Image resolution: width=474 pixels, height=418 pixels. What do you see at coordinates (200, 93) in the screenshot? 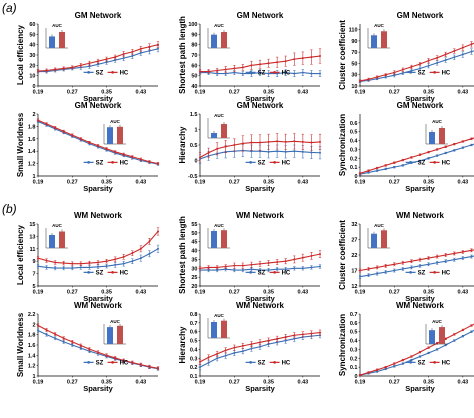
I see `x-tick-label: 0.19` at bounding box center [200, 93].